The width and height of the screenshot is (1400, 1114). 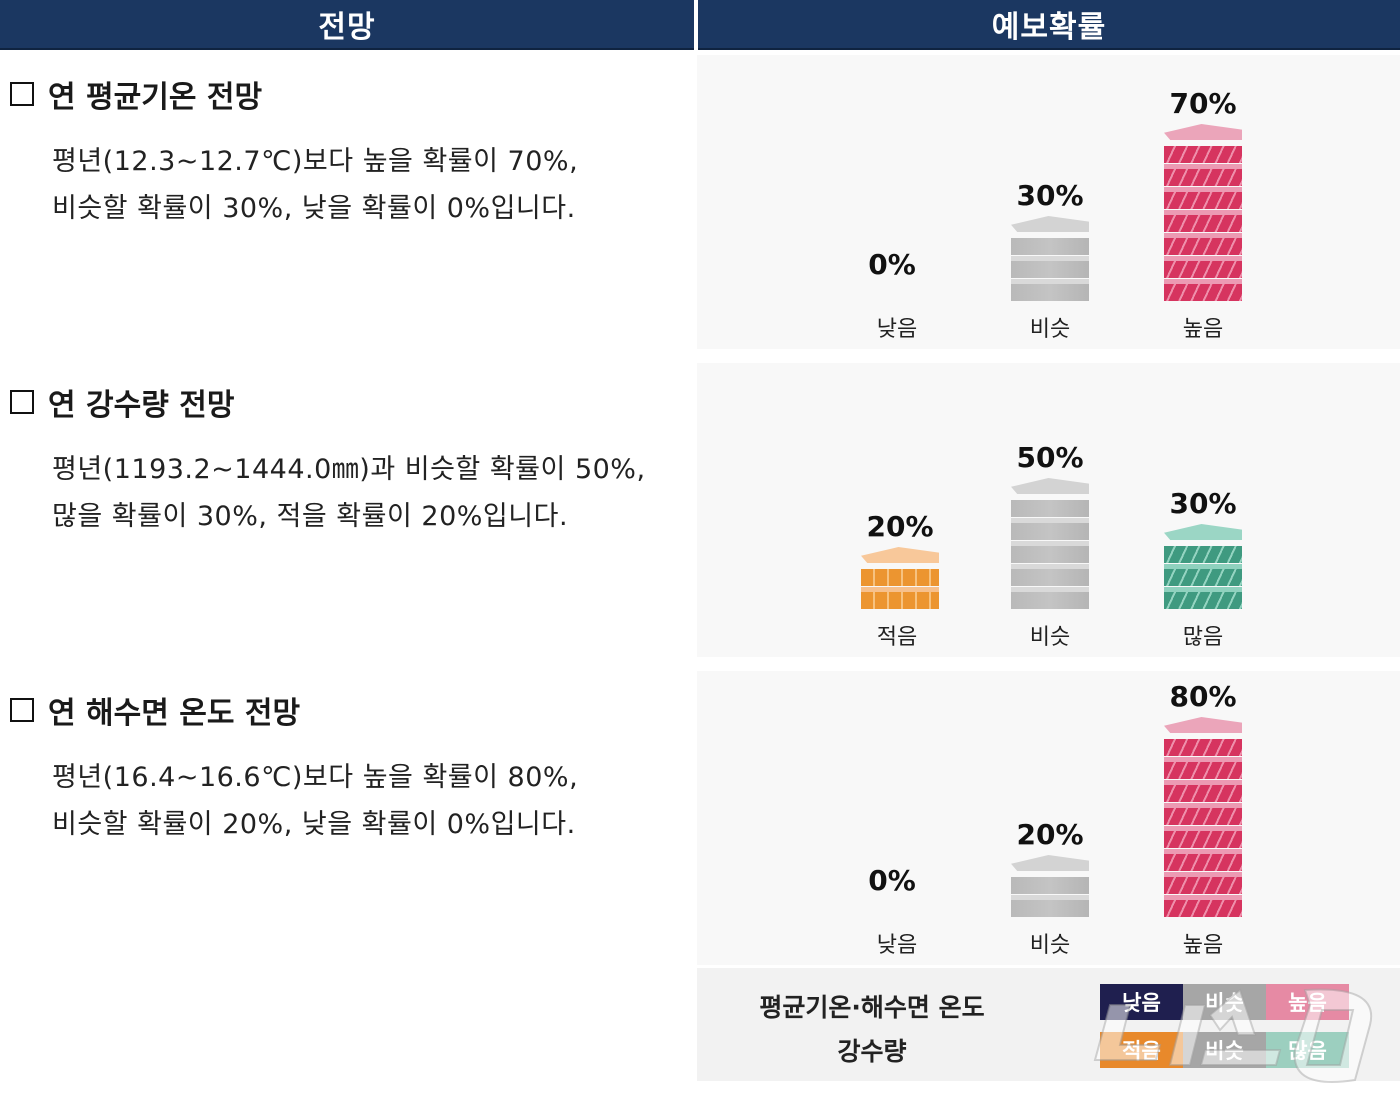 I want to click on section-title: 연 해수면 온도 전망, so click(x=155, y=710).